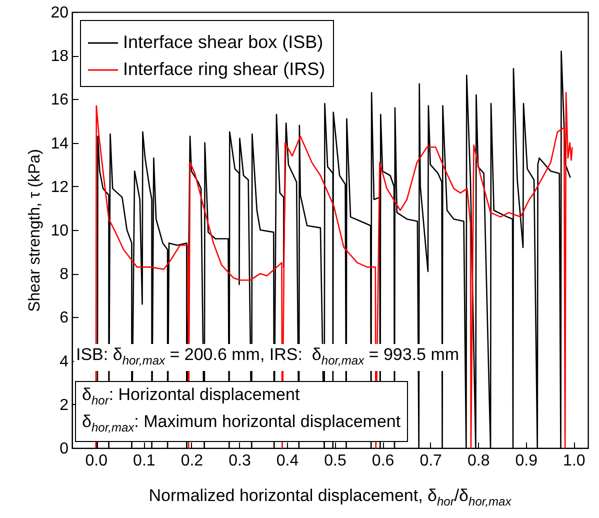 This screenshot has width=599, height=518. Describe the element at coordinates (287, 461) in the screenshot. I see `x-tick-label: 0.4` at that location.